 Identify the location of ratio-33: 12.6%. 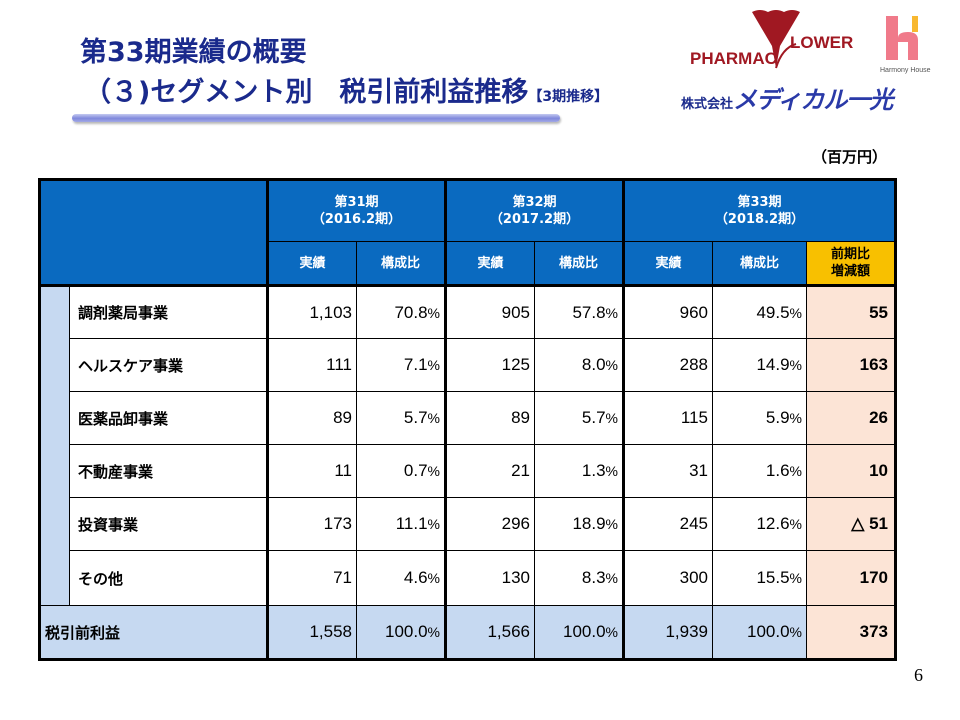
(759, 524).